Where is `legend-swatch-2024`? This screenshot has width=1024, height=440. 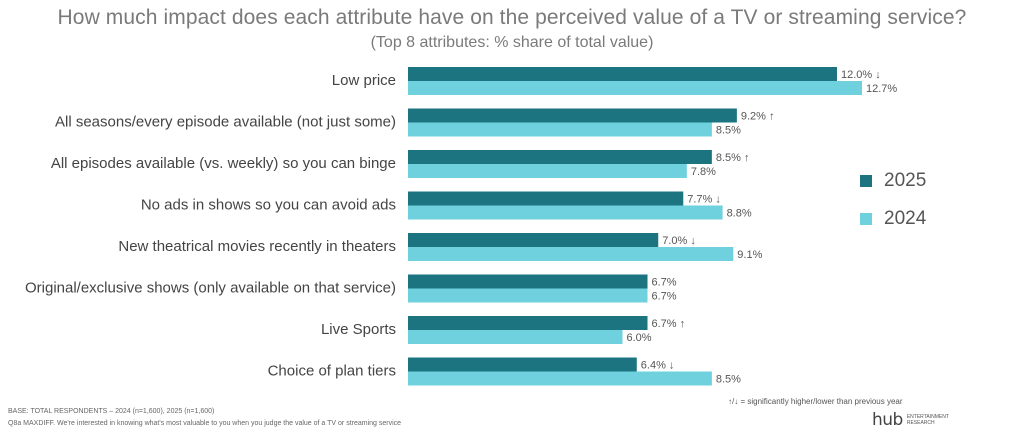 legend-swatch-2024 is located at coordinates (866, 219).